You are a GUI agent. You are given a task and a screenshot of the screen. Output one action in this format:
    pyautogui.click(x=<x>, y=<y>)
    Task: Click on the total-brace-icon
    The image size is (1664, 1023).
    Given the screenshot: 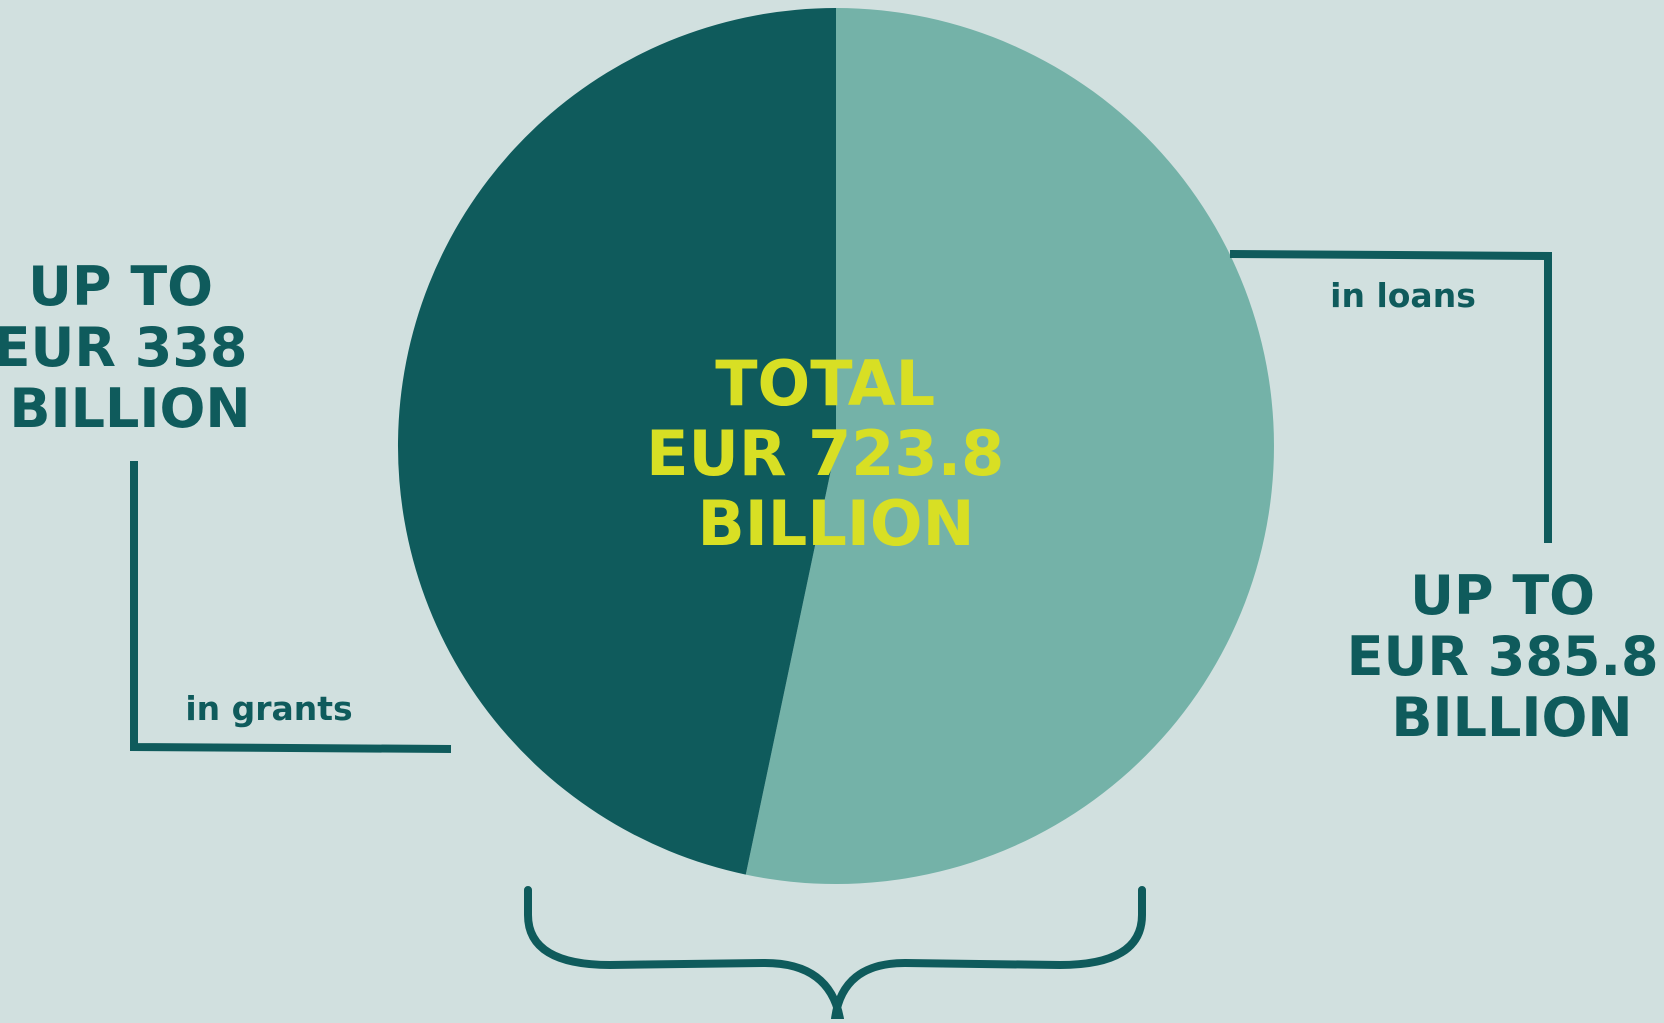 What is the action you would take?
    pyautogui.click(x=835, y=954)
    